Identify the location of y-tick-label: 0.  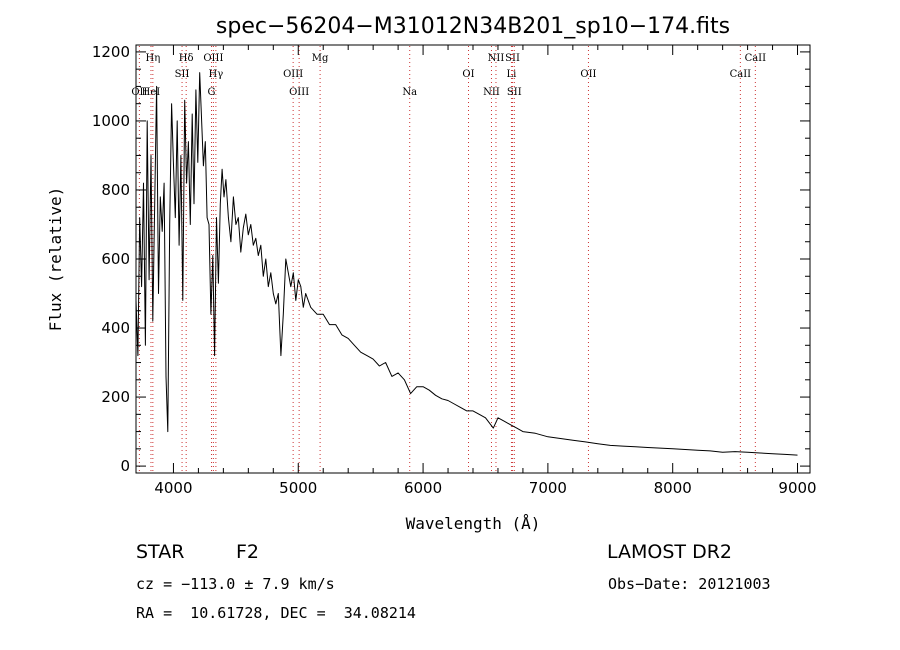
(125, 466).